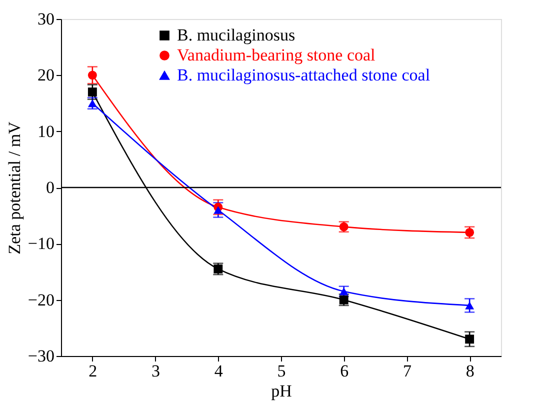 The image size is (533, 415). I want to click on legend-label: Vanadium-bearing stone coal, so click(276, 55).